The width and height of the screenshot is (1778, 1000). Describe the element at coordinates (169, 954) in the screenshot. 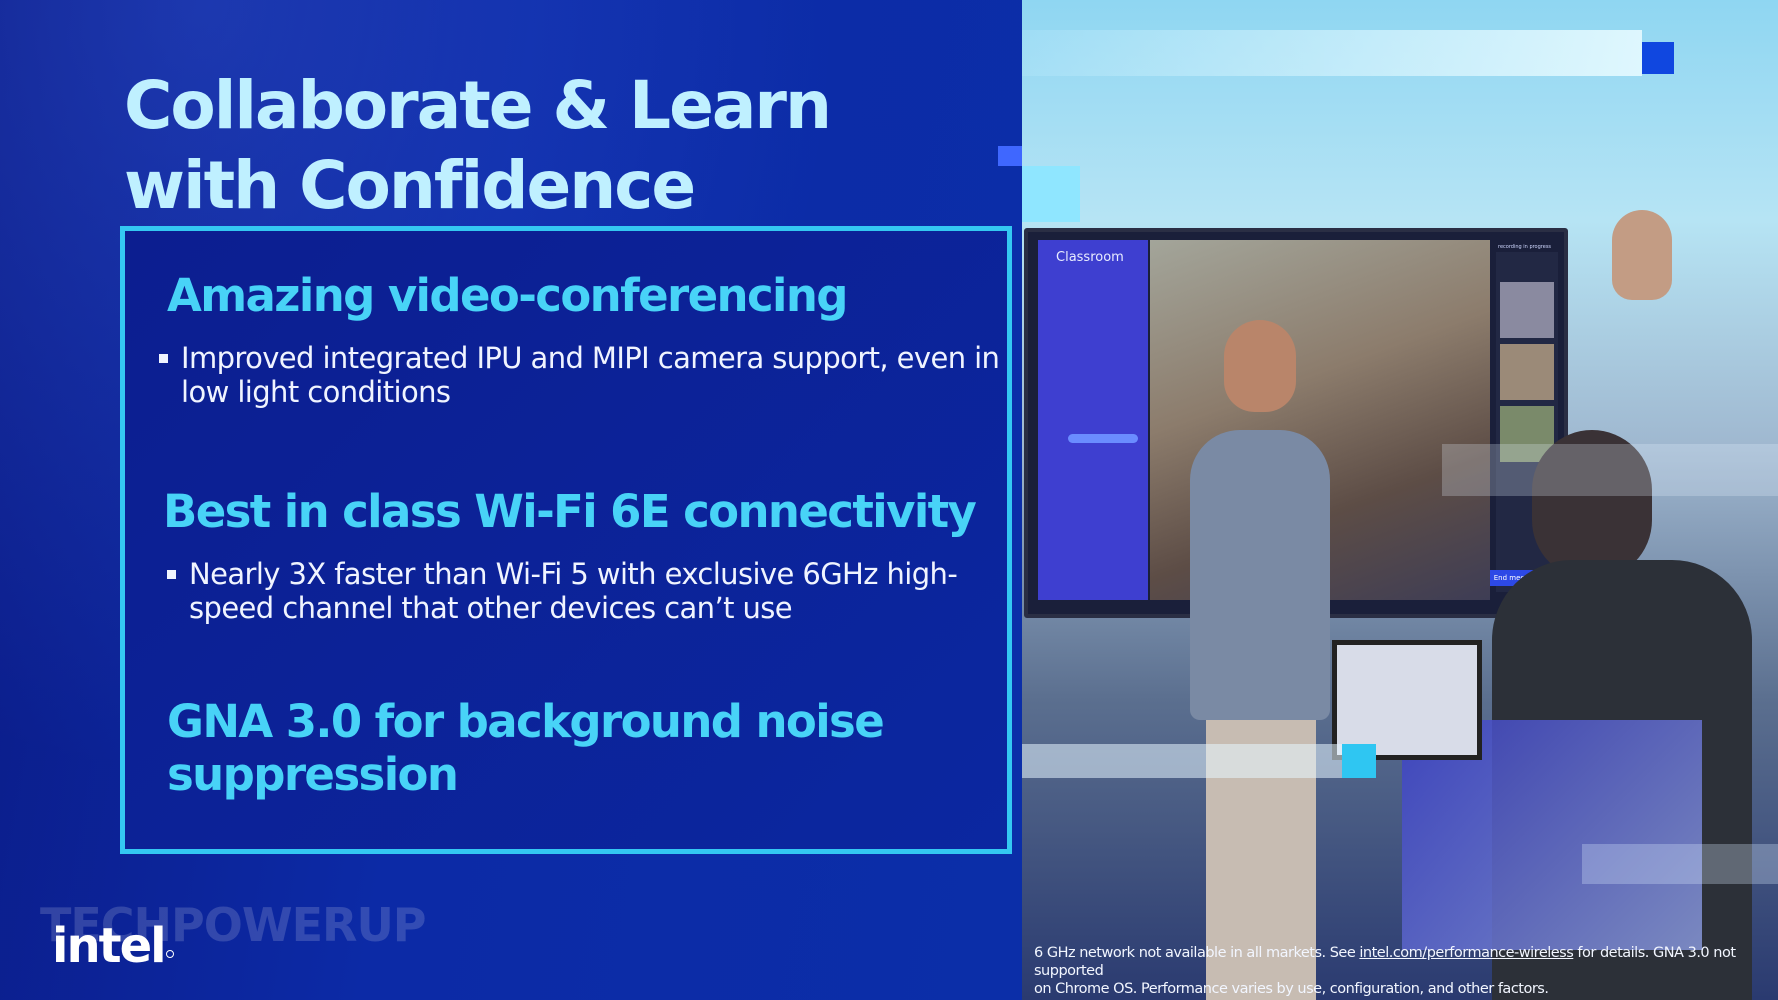

I see `registered-icon` at that location.